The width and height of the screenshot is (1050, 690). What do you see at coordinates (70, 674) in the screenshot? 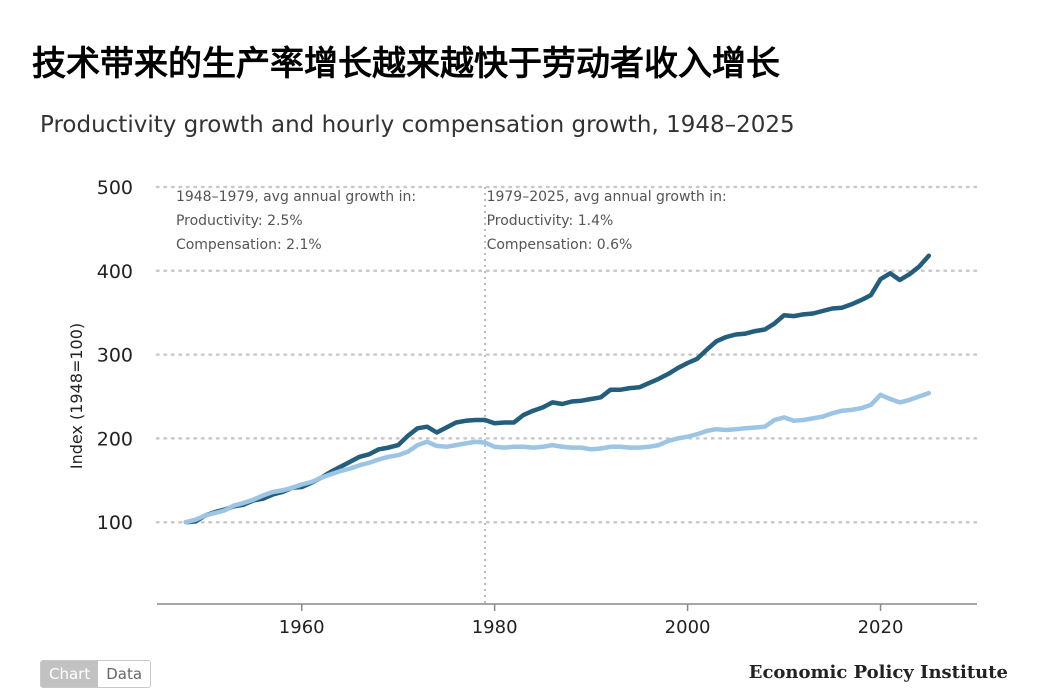
I see `tab-chart: Chart` at bounding box center [70, 674].